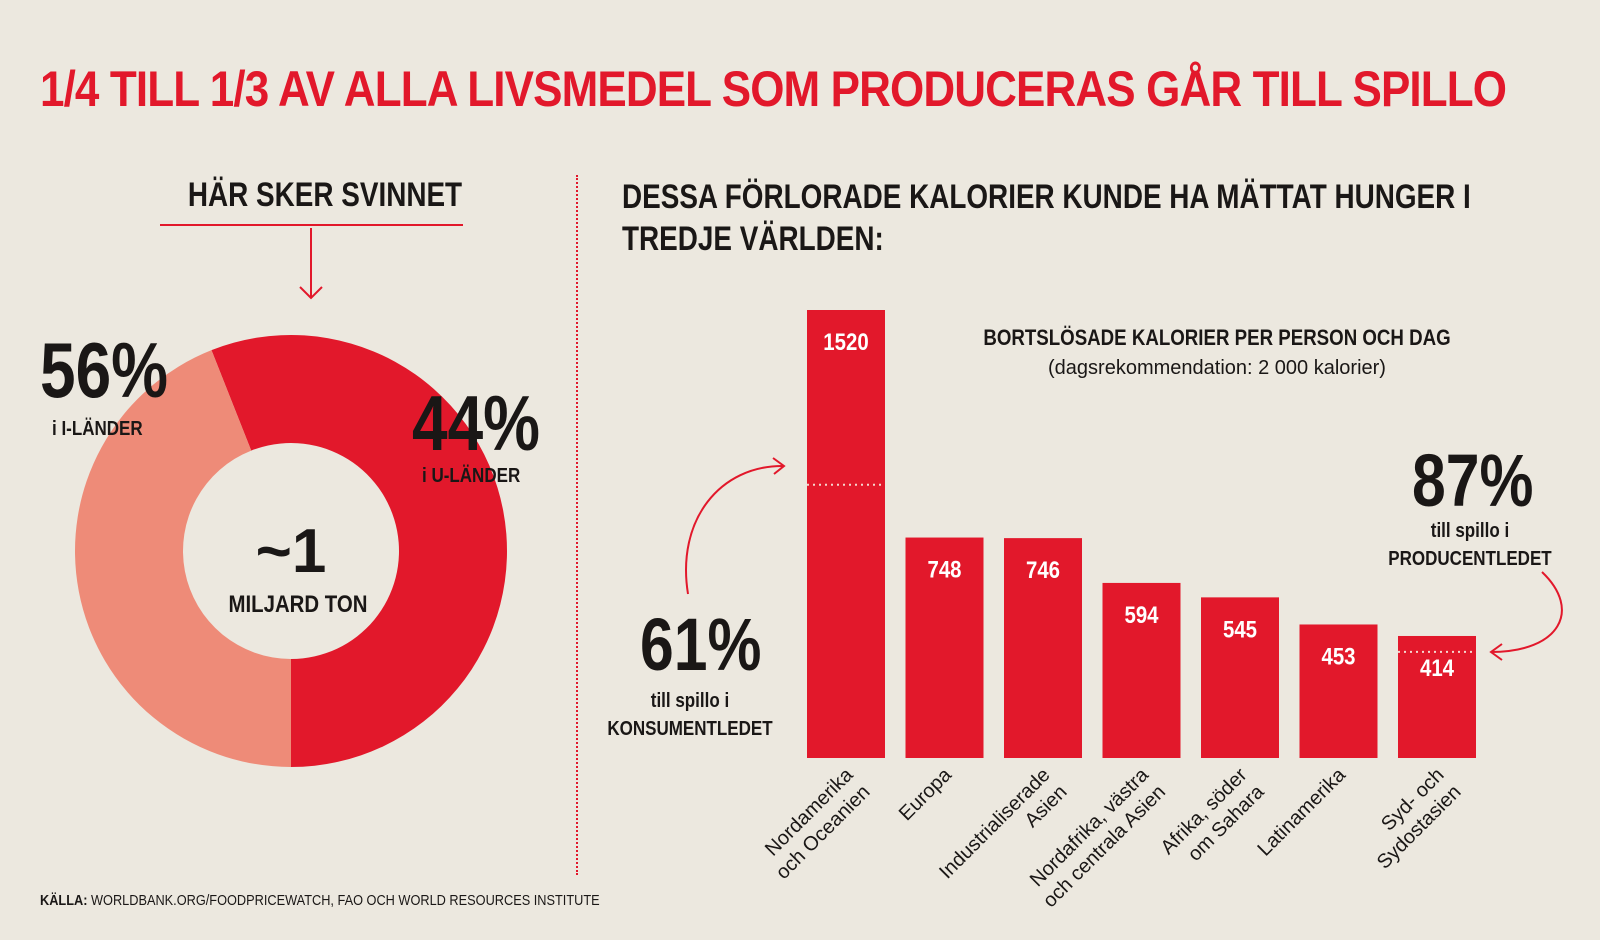  What do you see at coordinates (690, 729) in the screenshot?
I see `consumer-label-line2: KONSUMENTLEDET` at bounding box center [690, 729].